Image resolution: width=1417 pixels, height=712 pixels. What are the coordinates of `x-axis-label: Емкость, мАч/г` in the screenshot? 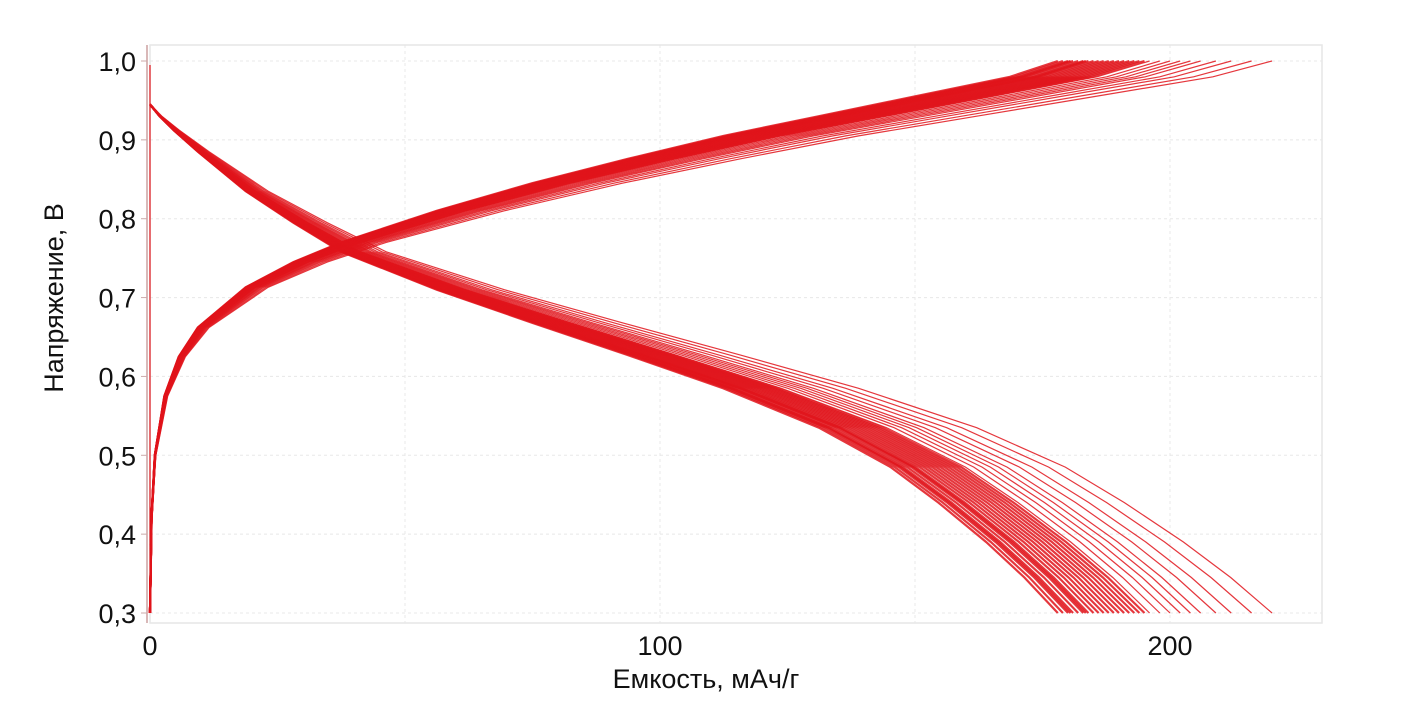 It's located at (706, 679).